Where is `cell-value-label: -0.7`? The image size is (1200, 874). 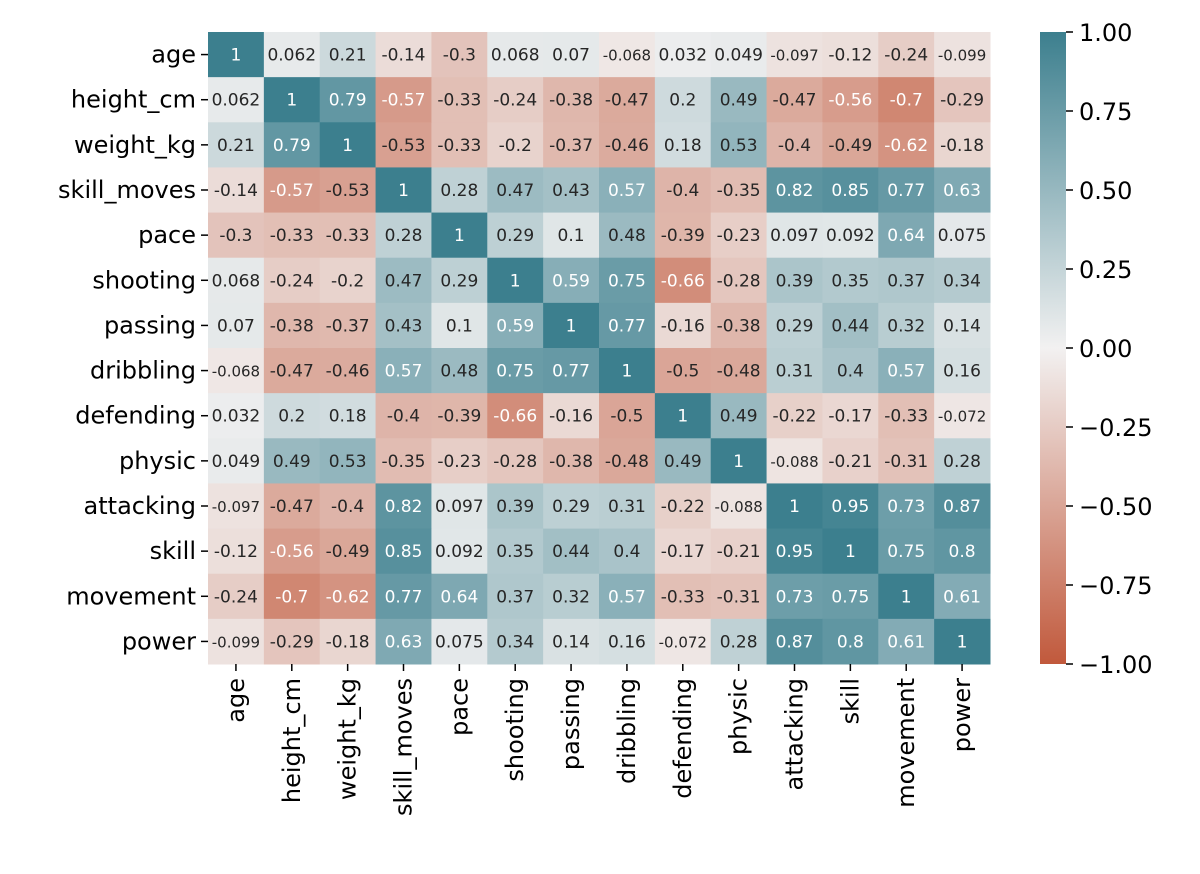
cell-value-label: -0.7 is located at coordinates (291, 597).